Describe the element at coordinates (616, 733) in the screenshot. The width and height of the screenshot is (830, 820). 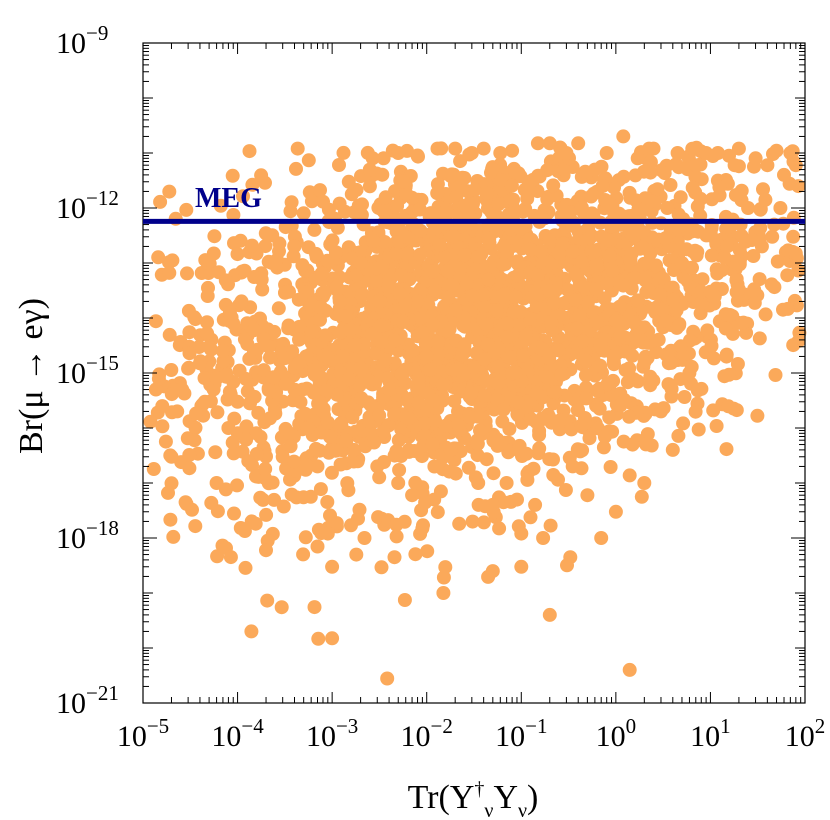
I see `x-tick-label: 10⁰` at that location.